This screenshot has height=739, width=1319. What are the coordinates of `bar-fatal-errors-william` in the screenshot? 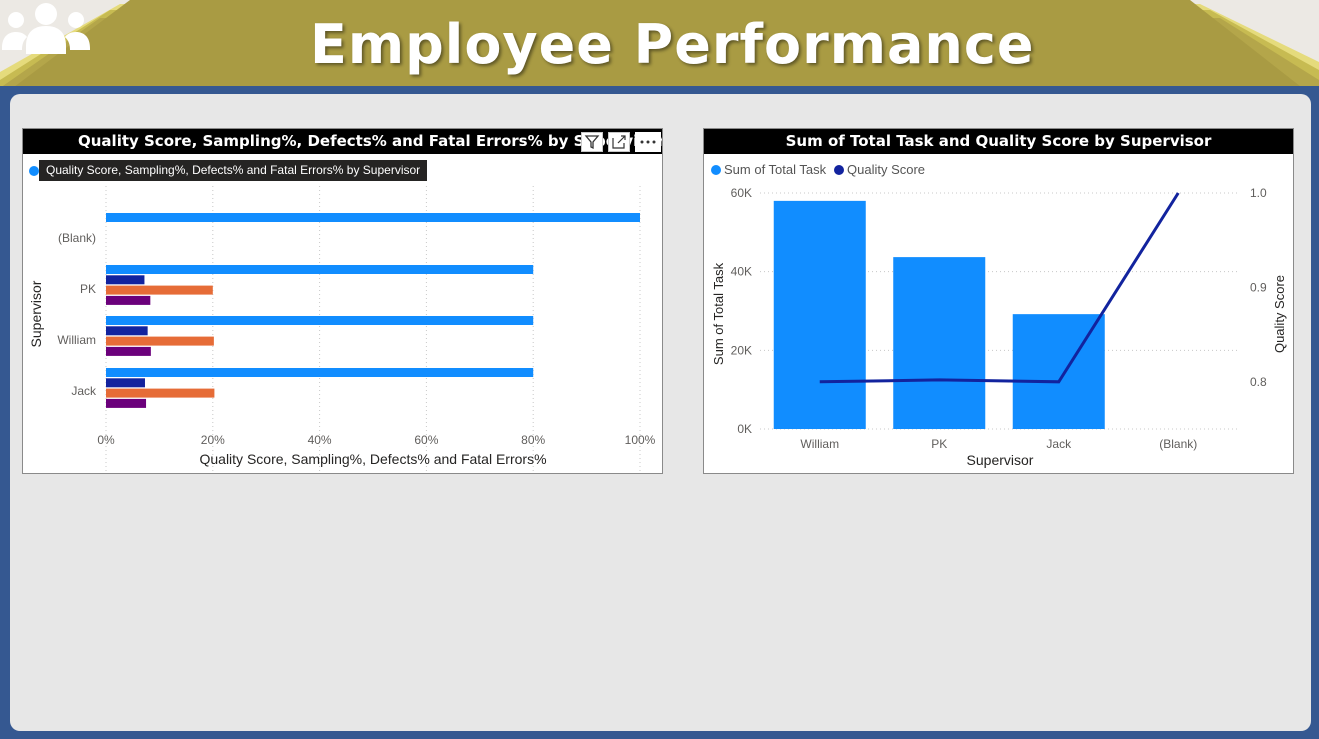 It's located at (128, 351).